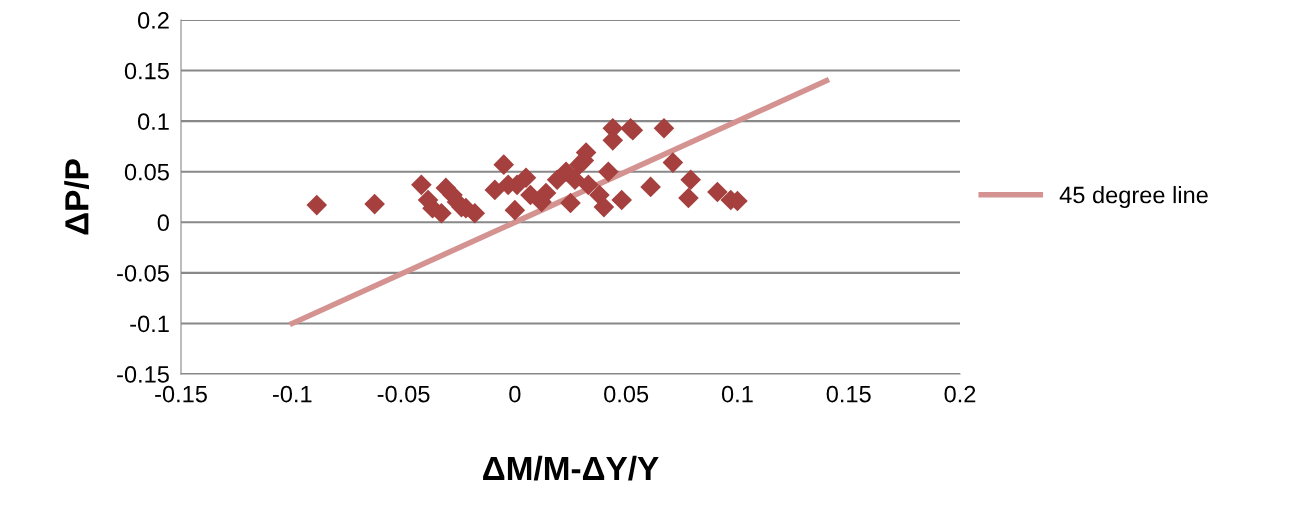 Image resolution: width=1302 pixels, height=525 pixels. What do you see at coordinates (153, 20) in the screenshot?
I see `y-tick-label: 0.2` at bounding box center [153, 20].